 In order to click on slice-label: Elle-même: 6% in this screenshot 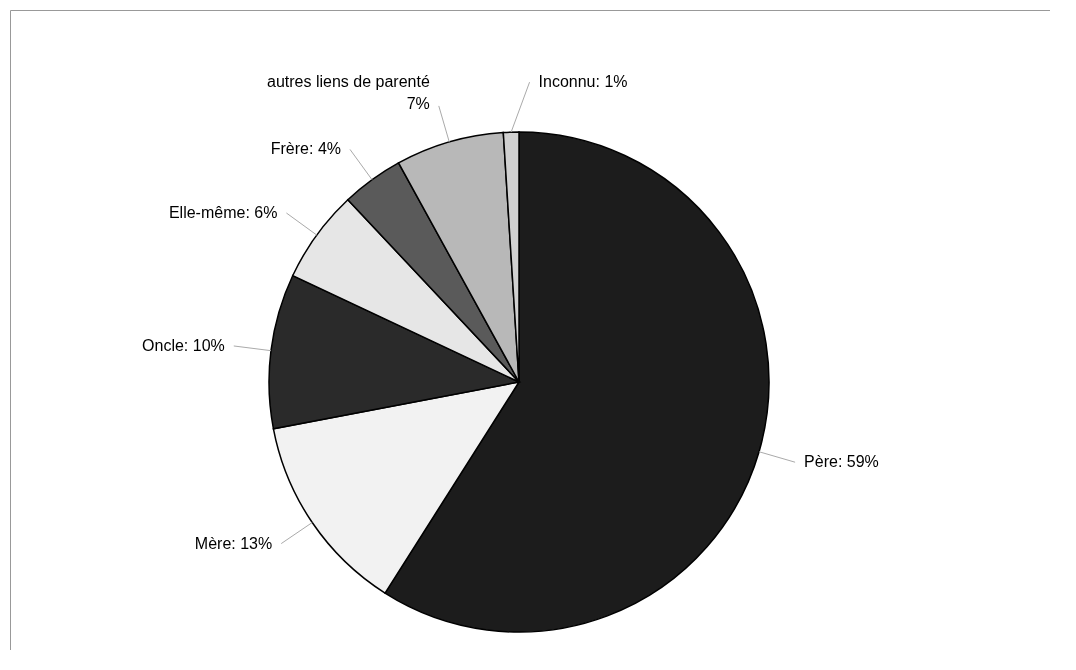, I will do `click(223, 213)`.